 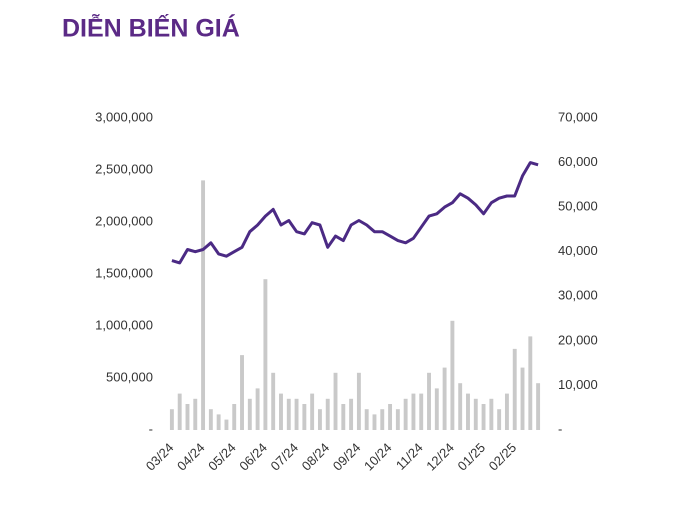 I want to click on y-tick-label: 1,000,000, so click(x=124, y=324).